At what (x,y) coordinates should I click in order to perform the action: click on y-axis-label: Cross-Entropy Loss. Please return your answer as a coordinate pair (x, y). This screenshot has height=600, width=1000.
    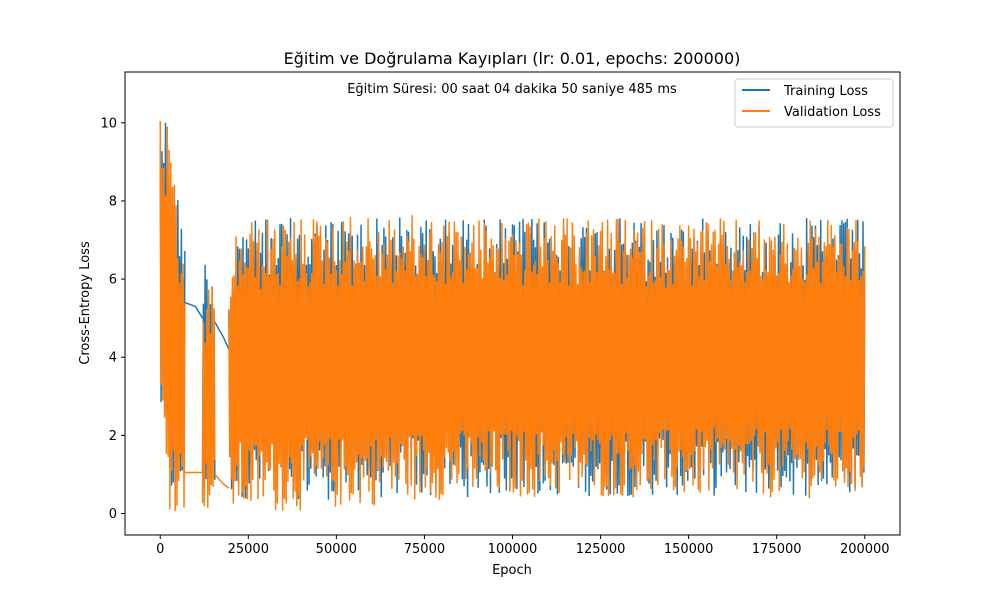
    Looking at the image, I should click on (85, 303).